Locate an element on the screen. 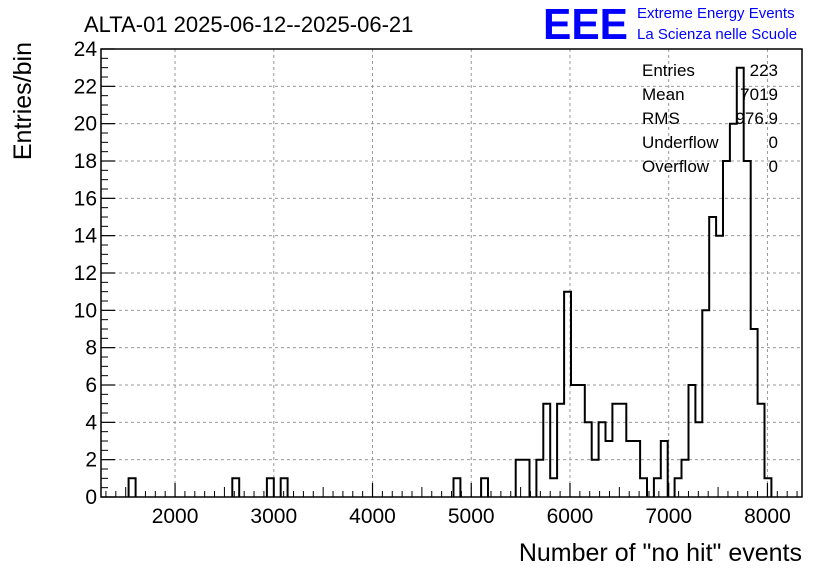  y-tick-label: 18 is located at coordinates (85, 161).